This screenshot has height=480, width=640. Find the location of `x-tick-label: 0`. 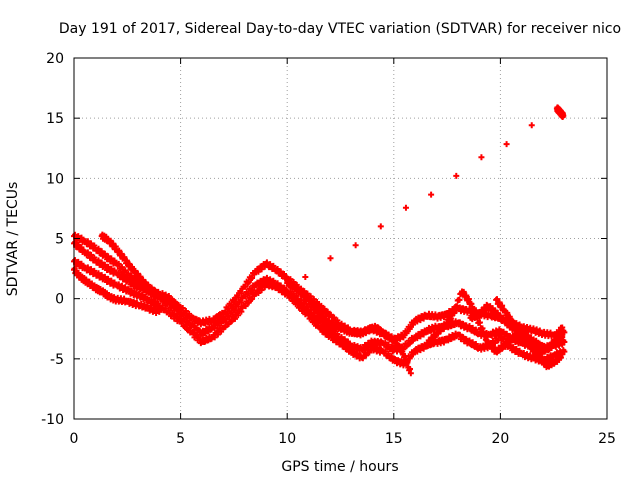

x-tick-label: 0 is located at coordinates (74, 439).